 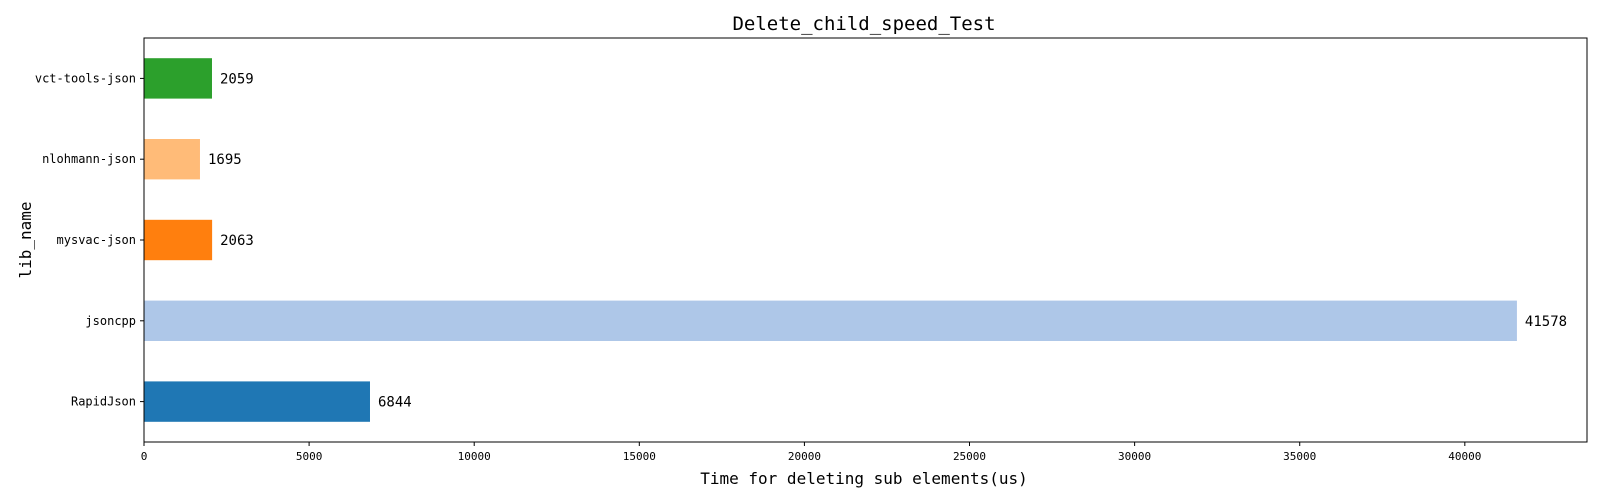 I want to click on data-label: 2059, so click(x=237, y=79).